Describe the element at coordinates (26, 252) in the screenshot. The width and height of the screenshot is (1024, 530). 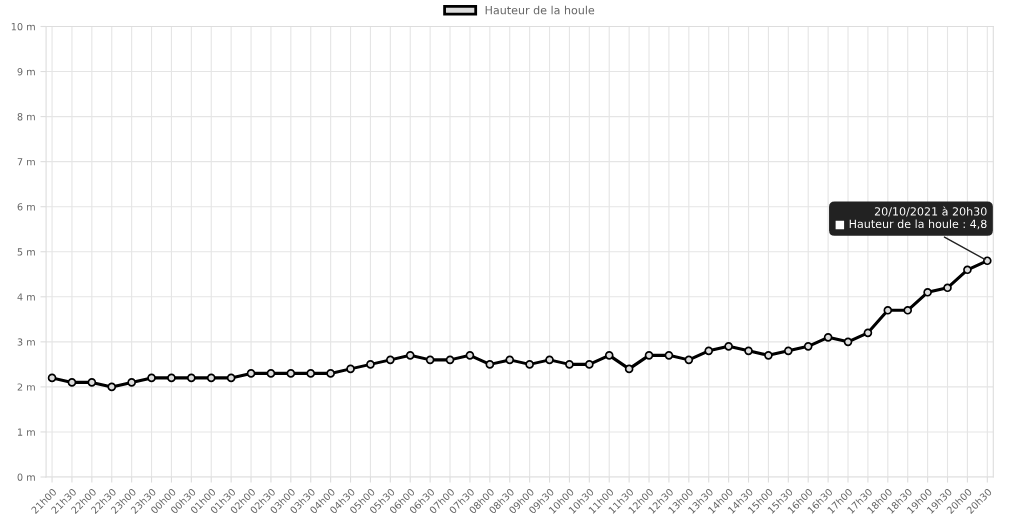
I see `y-tick-label: 5 m` at that location.